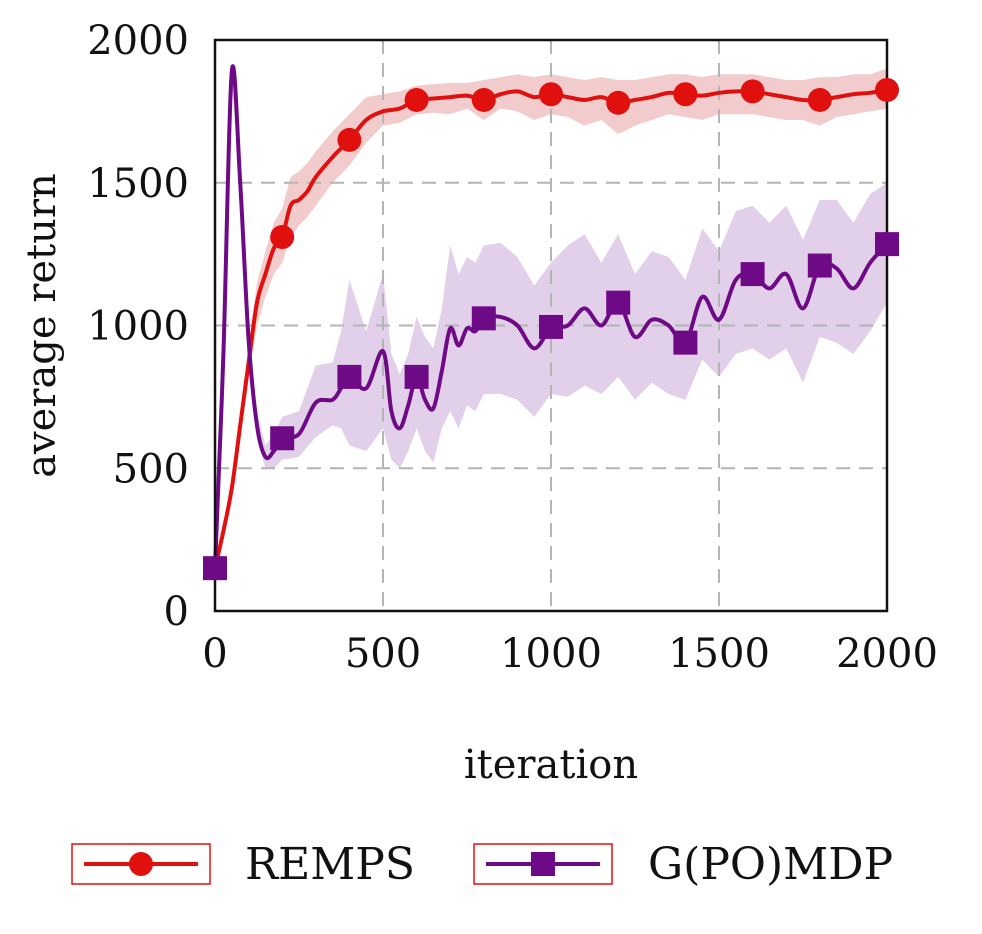  Describe the element at coordinates (770, 864) in the screenshot. I see `legend-label: G(PO)MDP` at that location.